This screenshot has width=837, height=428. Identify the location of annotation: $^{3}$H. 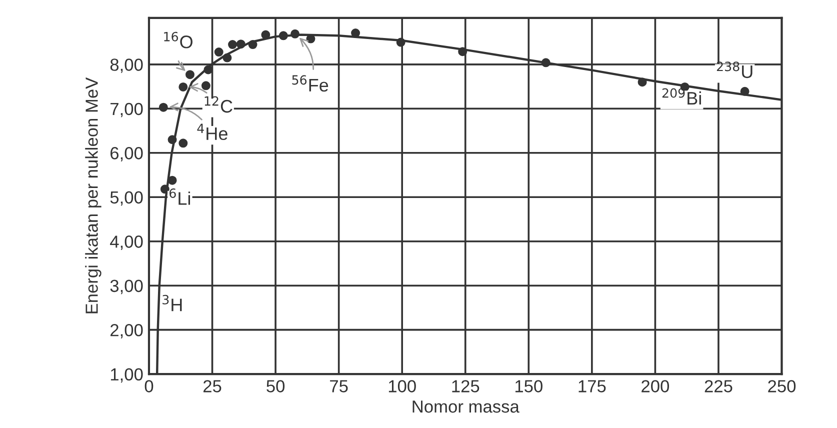
(172, 303).